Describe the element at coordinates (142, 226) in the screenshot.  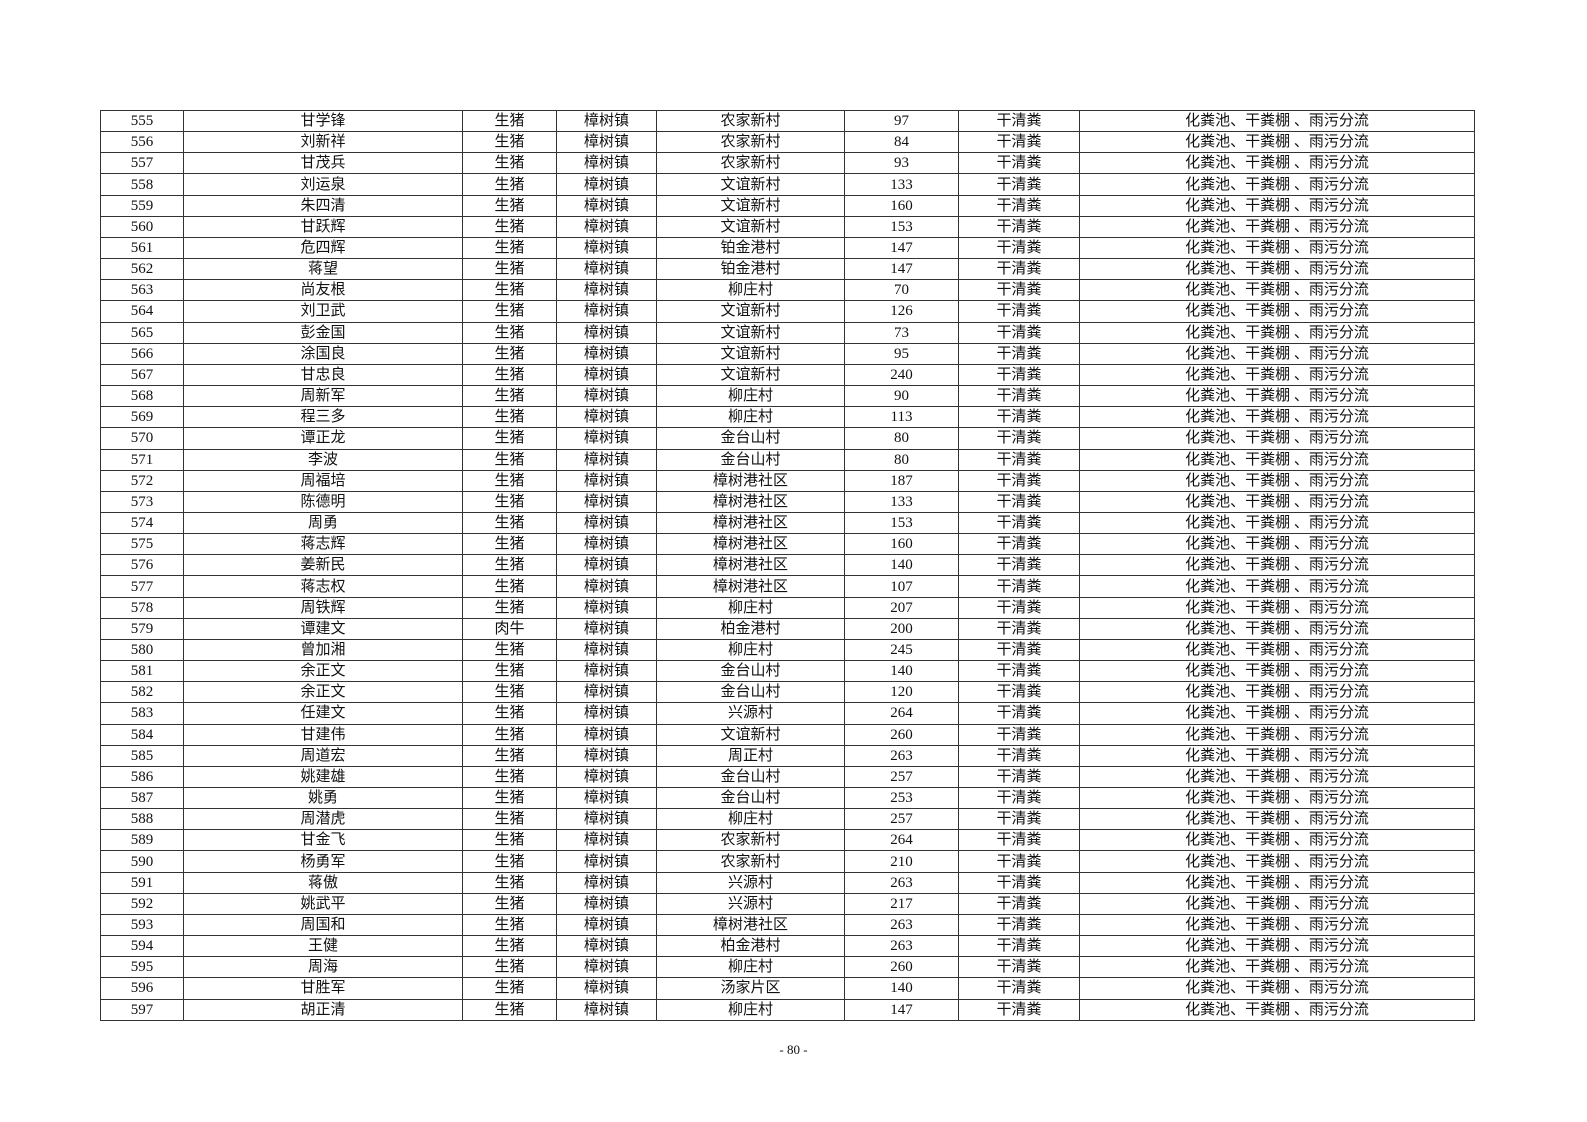
I see `row-number-cell: 560` at that location.